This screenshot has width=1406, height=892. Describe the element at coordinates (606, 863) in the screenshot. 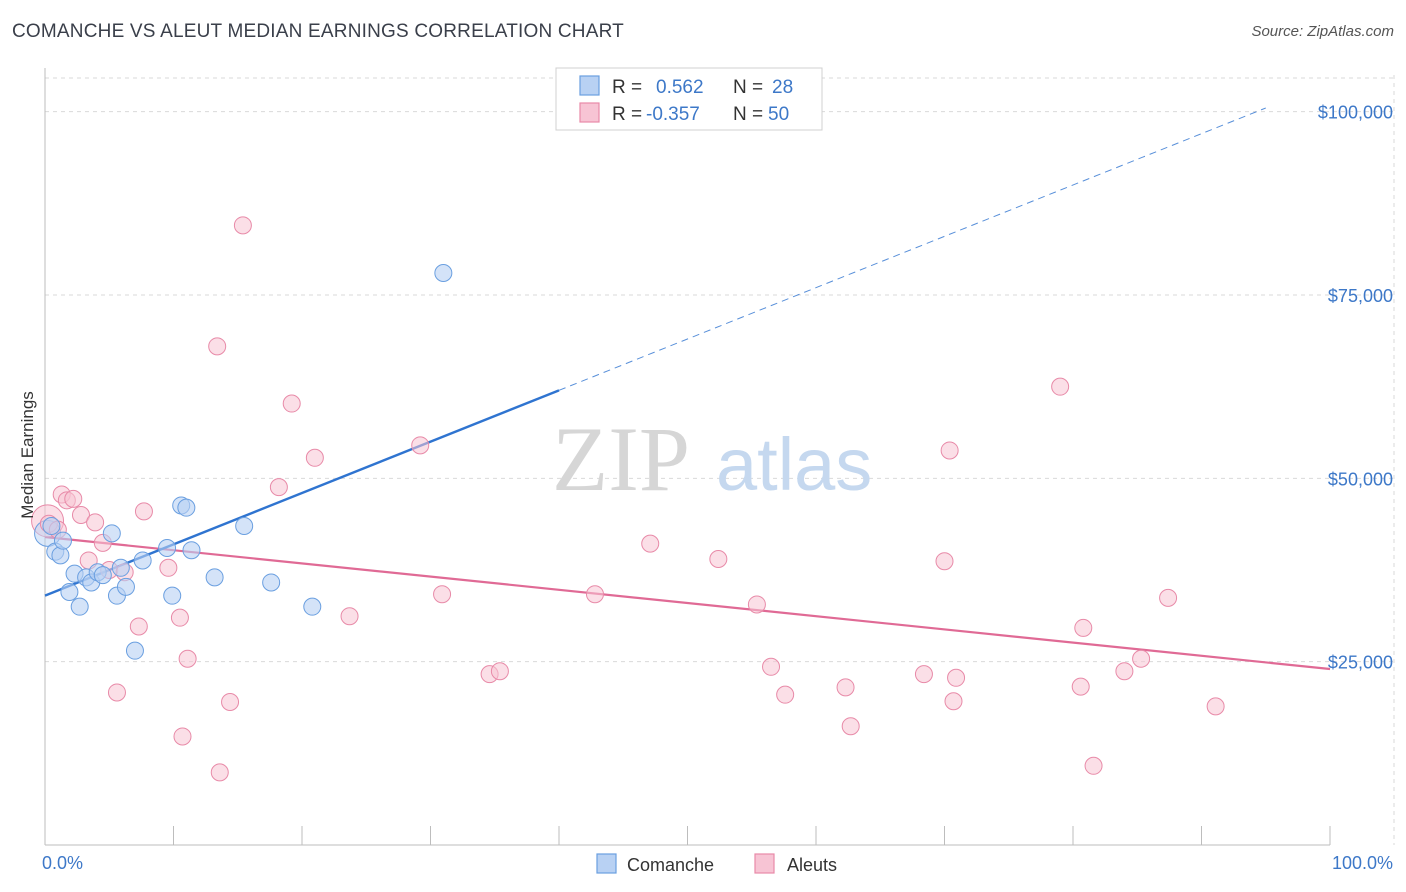

I see `bottom-legend-swatch-comanche` at that location.